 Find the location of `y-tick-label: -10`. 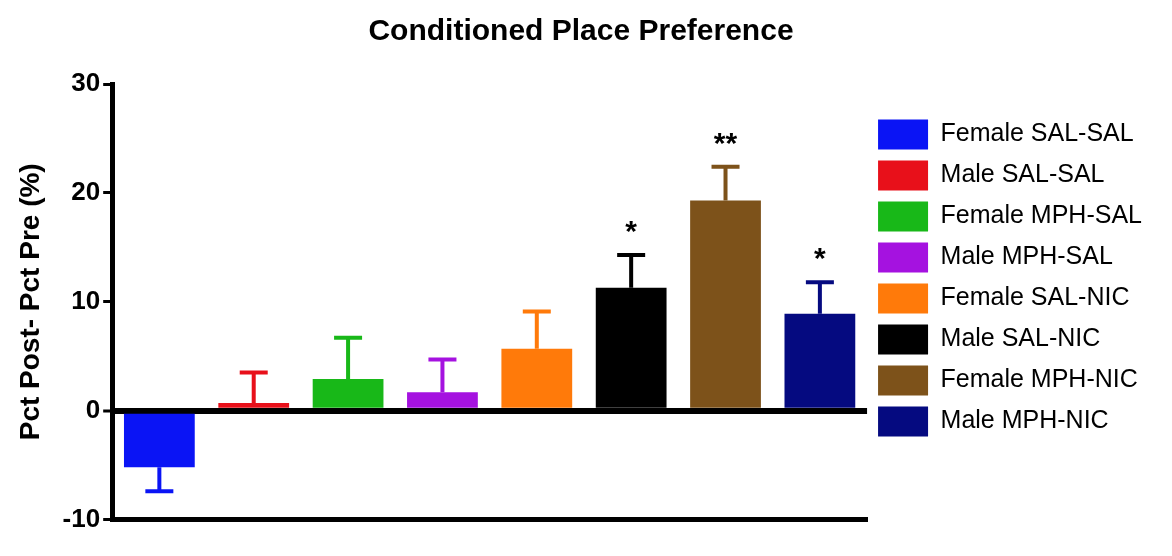

y-tick-label: -10 is located at coordinates (81, 517).